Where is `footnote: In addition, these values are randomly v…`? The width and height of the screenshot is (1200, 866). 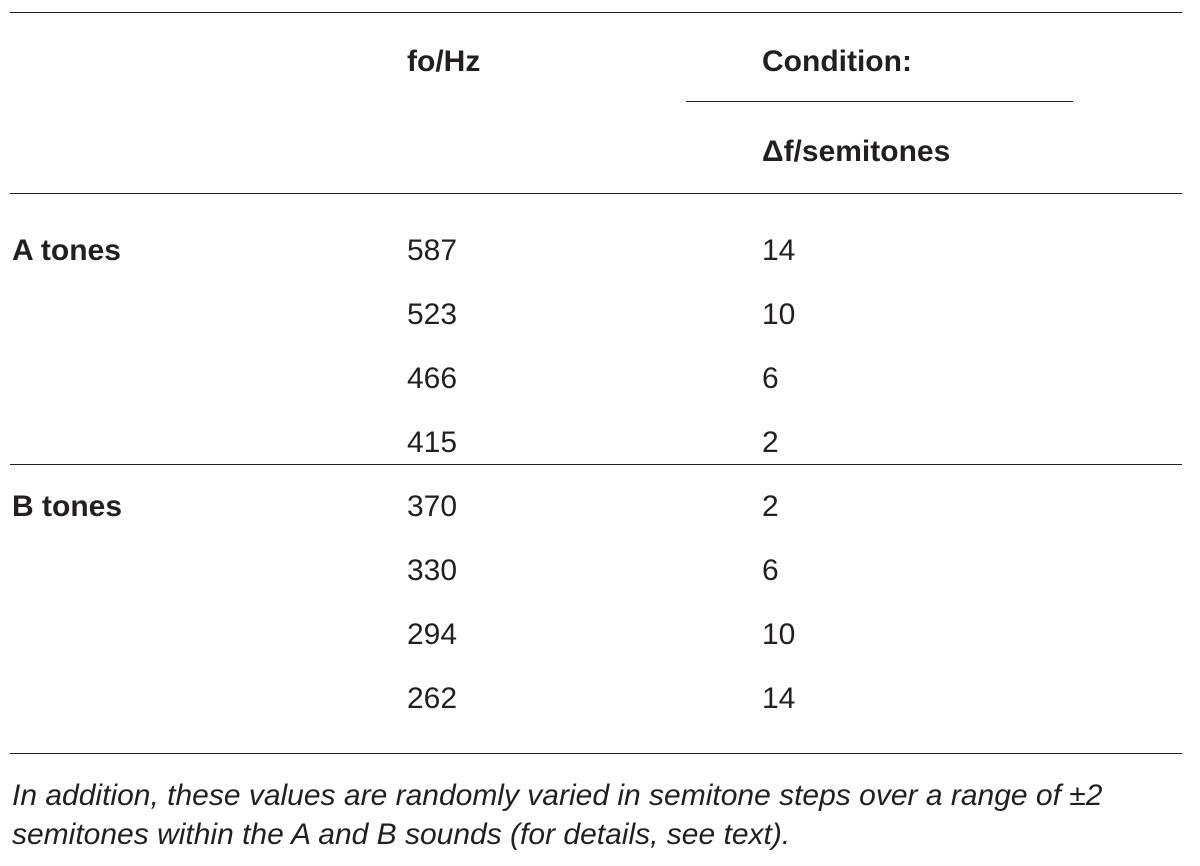 footnote: In addition, these values are randomly v… is located at coordinates (557, 815).